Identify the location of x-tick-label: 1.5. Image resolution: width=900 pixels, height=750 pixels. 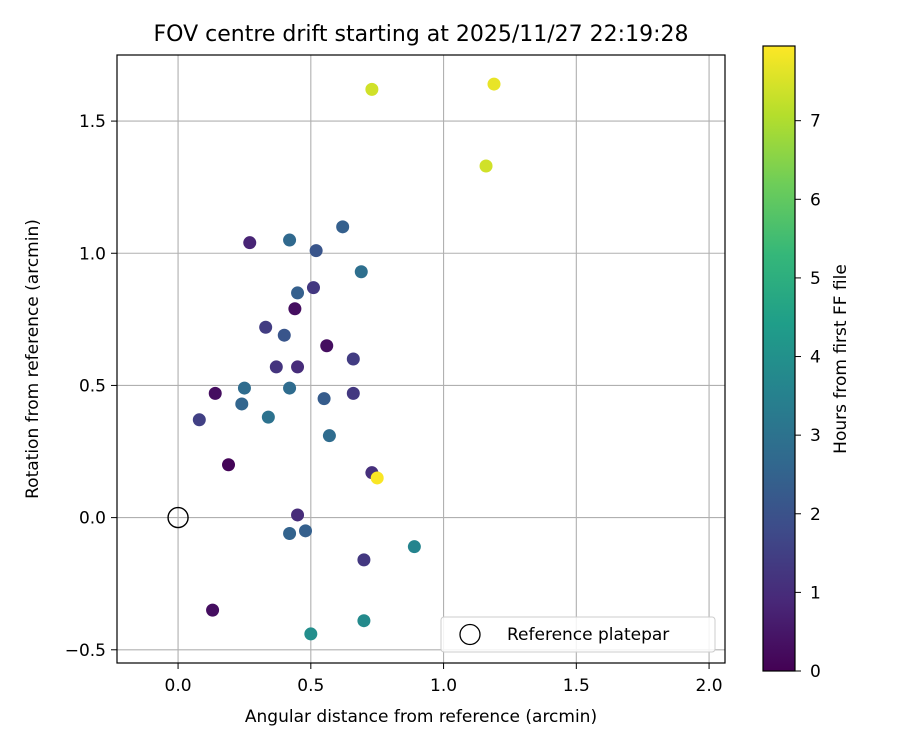
(576, 686).